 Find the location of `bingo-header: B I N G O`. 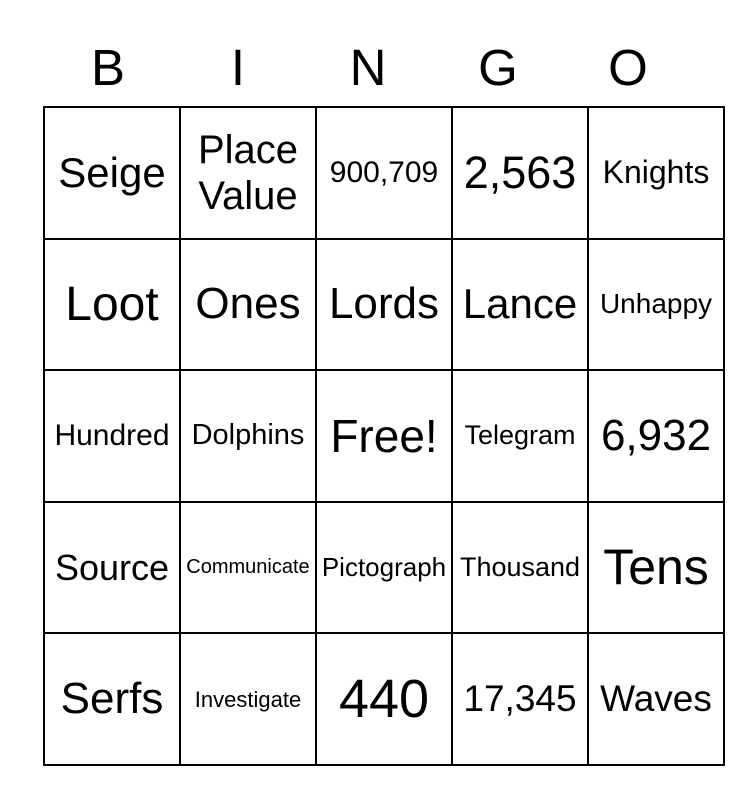

bingo-header: B I N G O is located at coordinates (368, 67).